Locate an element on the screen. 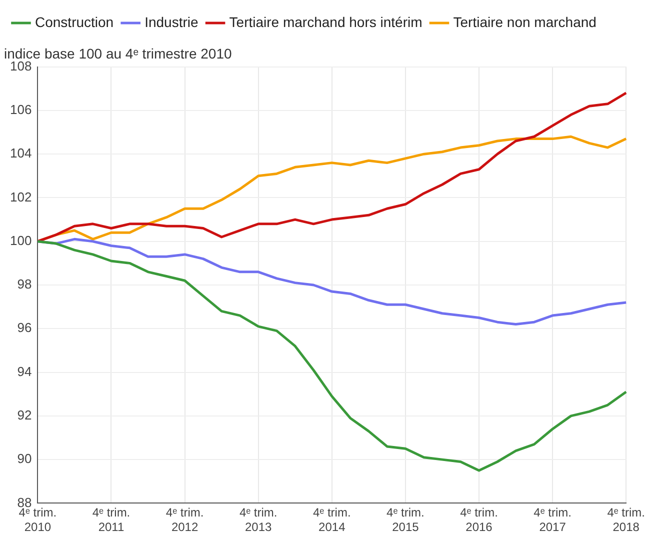  x-tick-label: 4ᵉ trim. 2016 is located at coordinates (479, 520).